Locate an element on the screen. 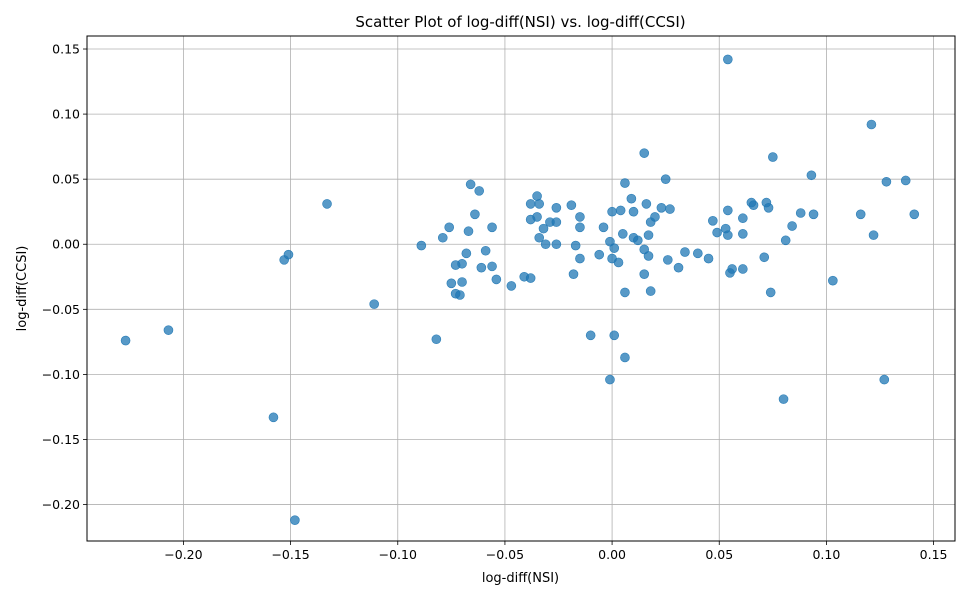 Image resolution: width=969 pixels, height=600 pixels. y-tick-label: 0.15 is located at coordinates (66, 49).